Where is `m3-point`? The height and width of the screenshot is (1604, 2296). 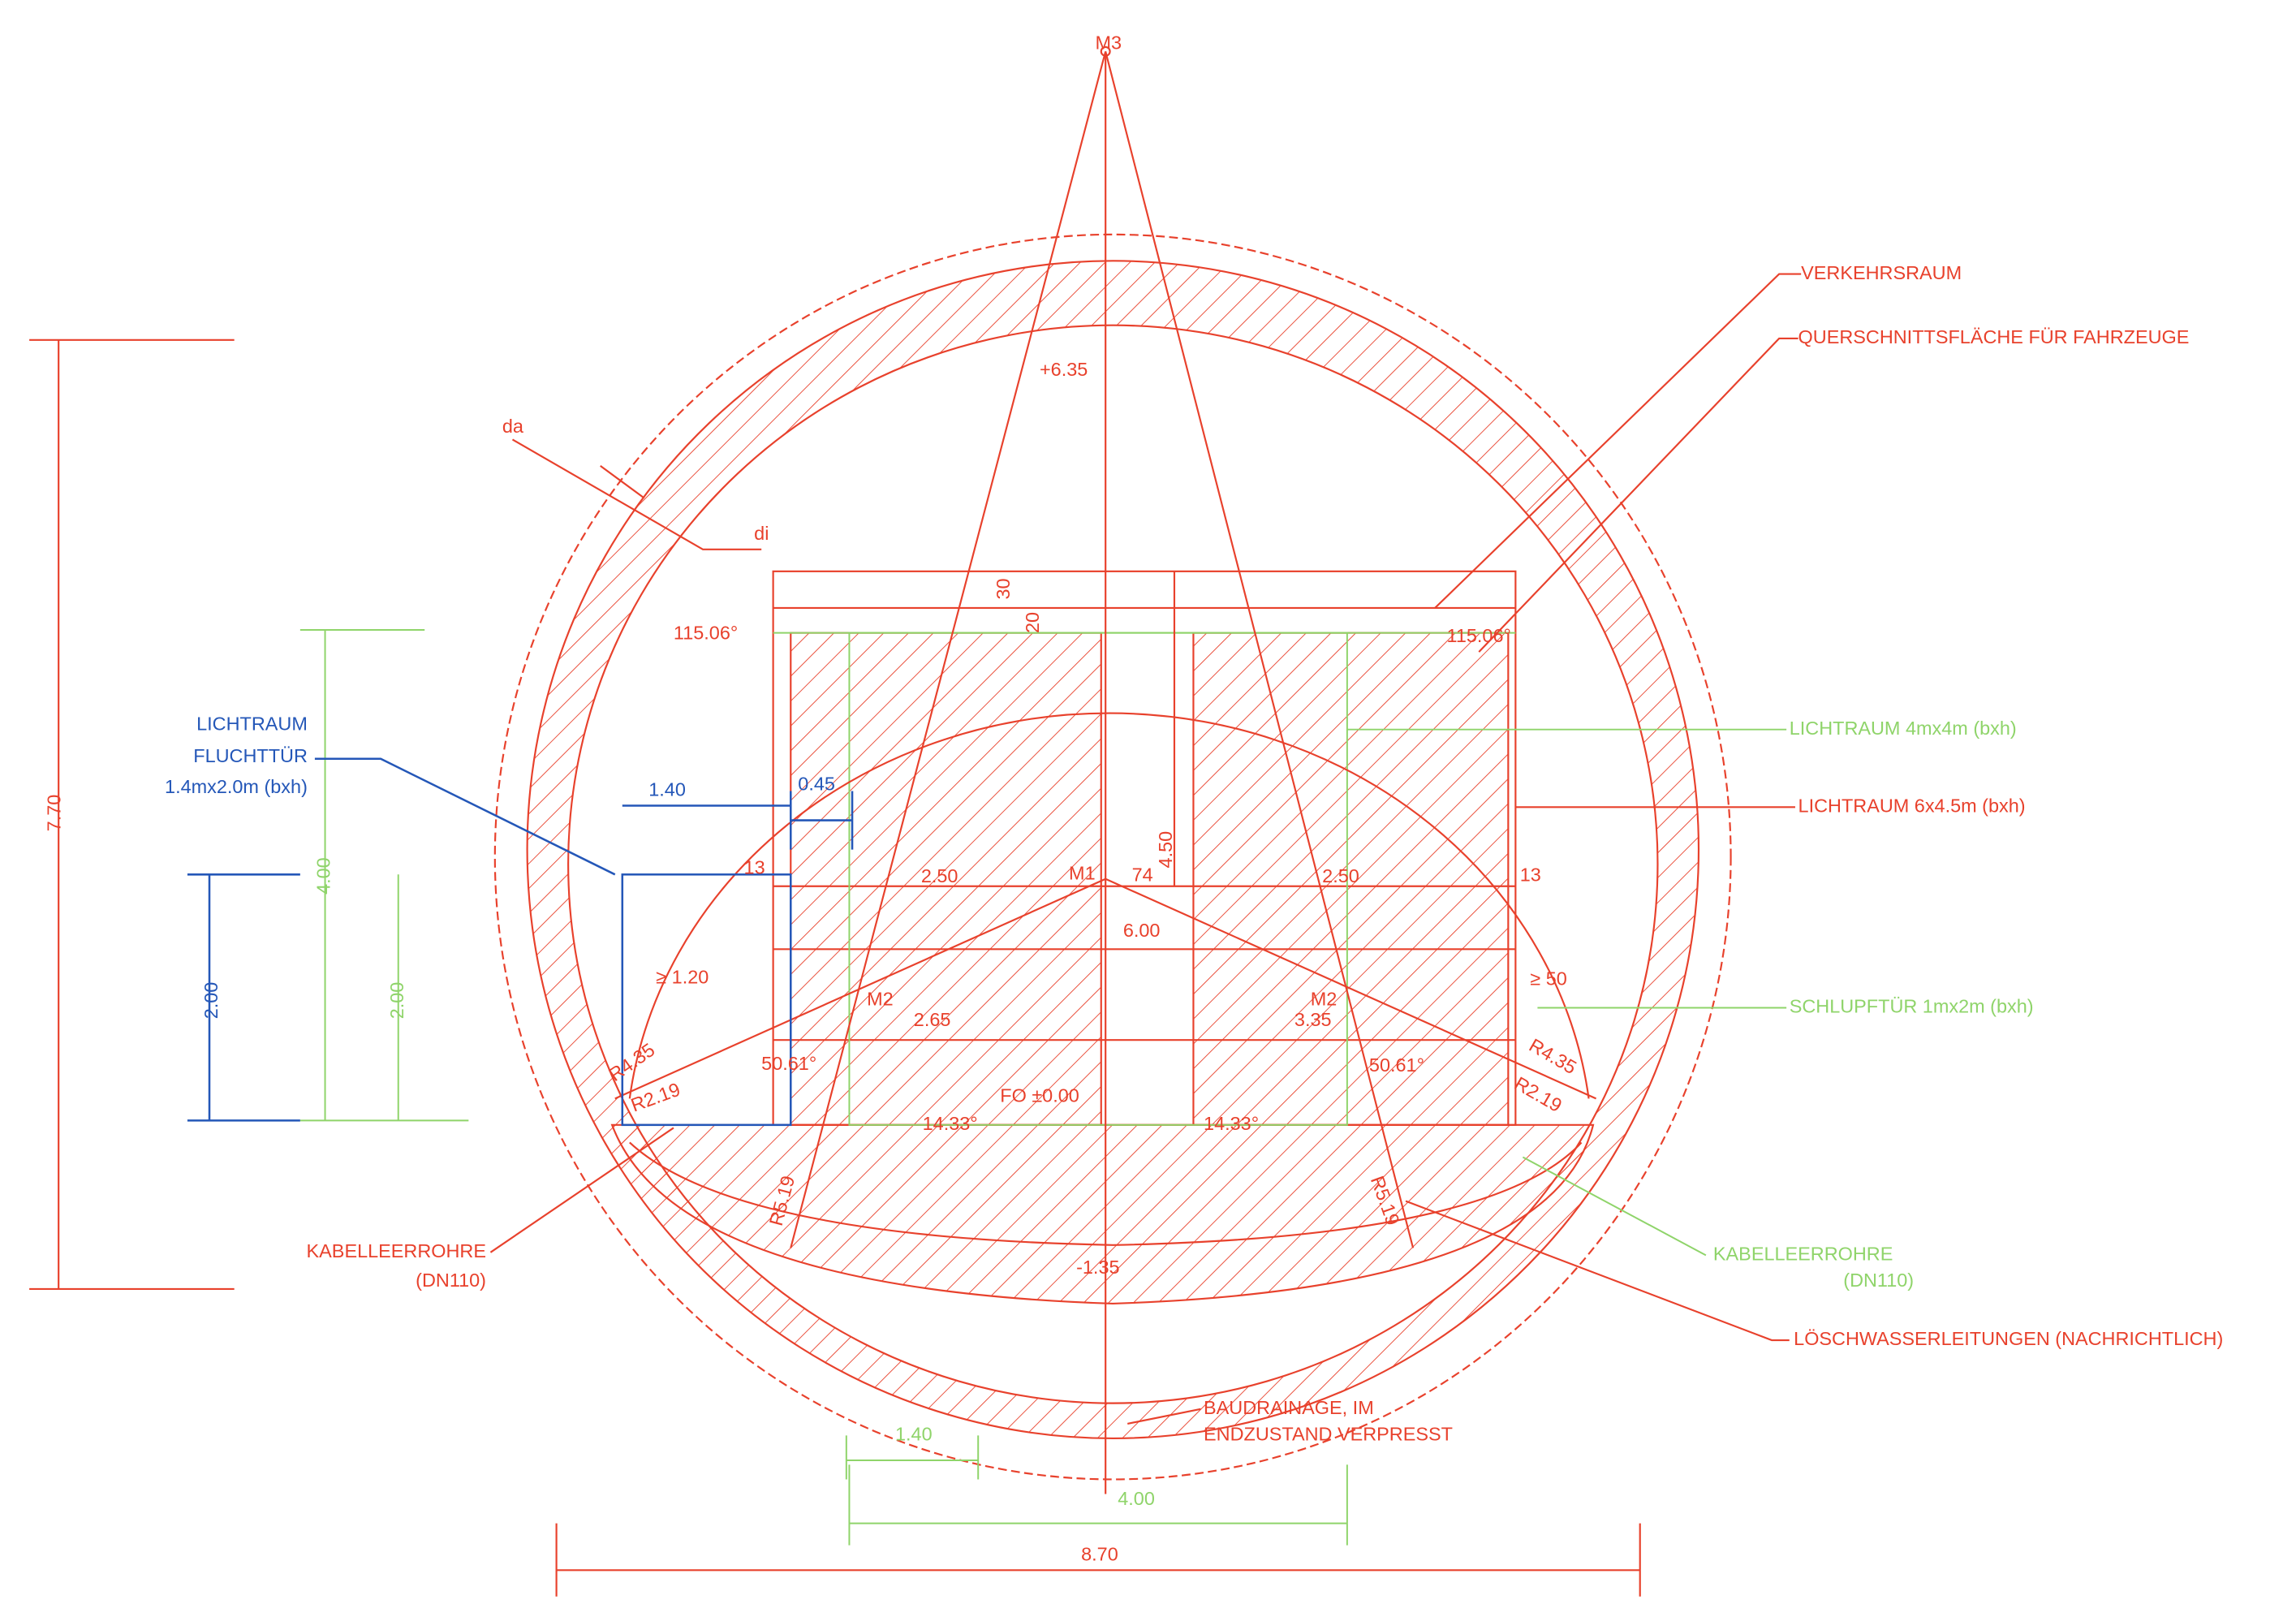 m3-point is located at coordinates (1106, 51).